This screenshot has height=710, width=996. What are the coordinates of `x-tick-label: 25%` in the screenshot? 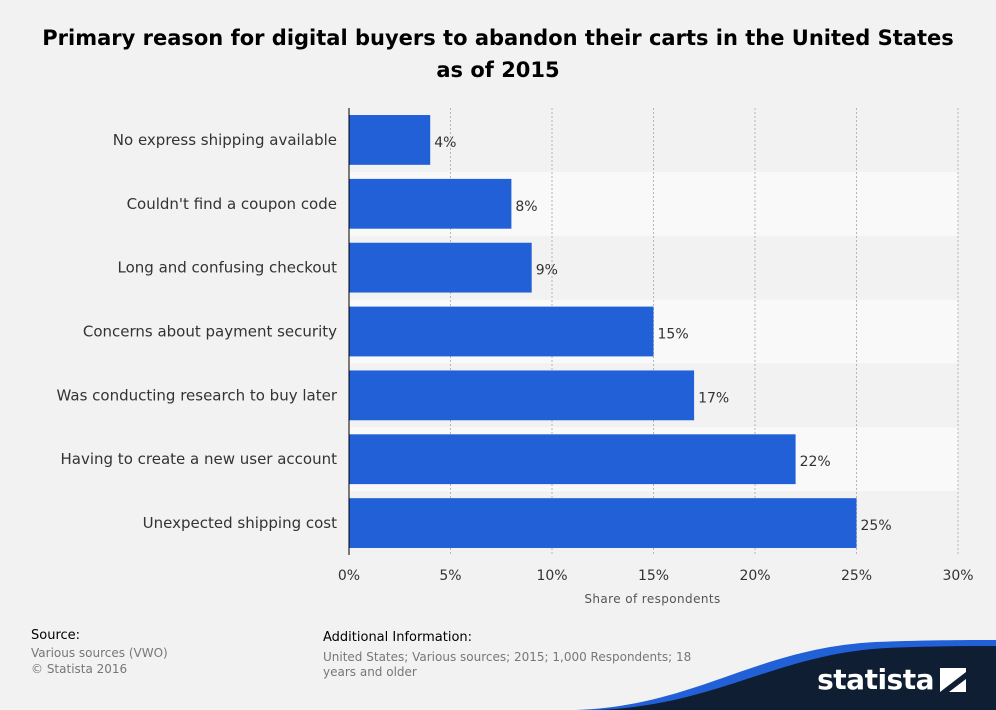 It's located at (856, 576).